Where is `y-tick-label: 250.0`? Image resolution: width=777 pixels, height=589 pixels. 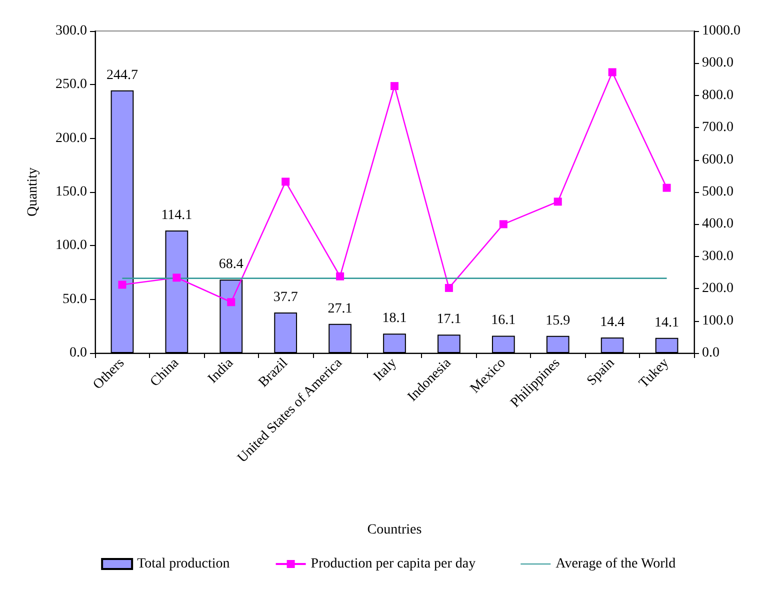 y-tick-label: 250.0 is located at coordinates (71, 84).